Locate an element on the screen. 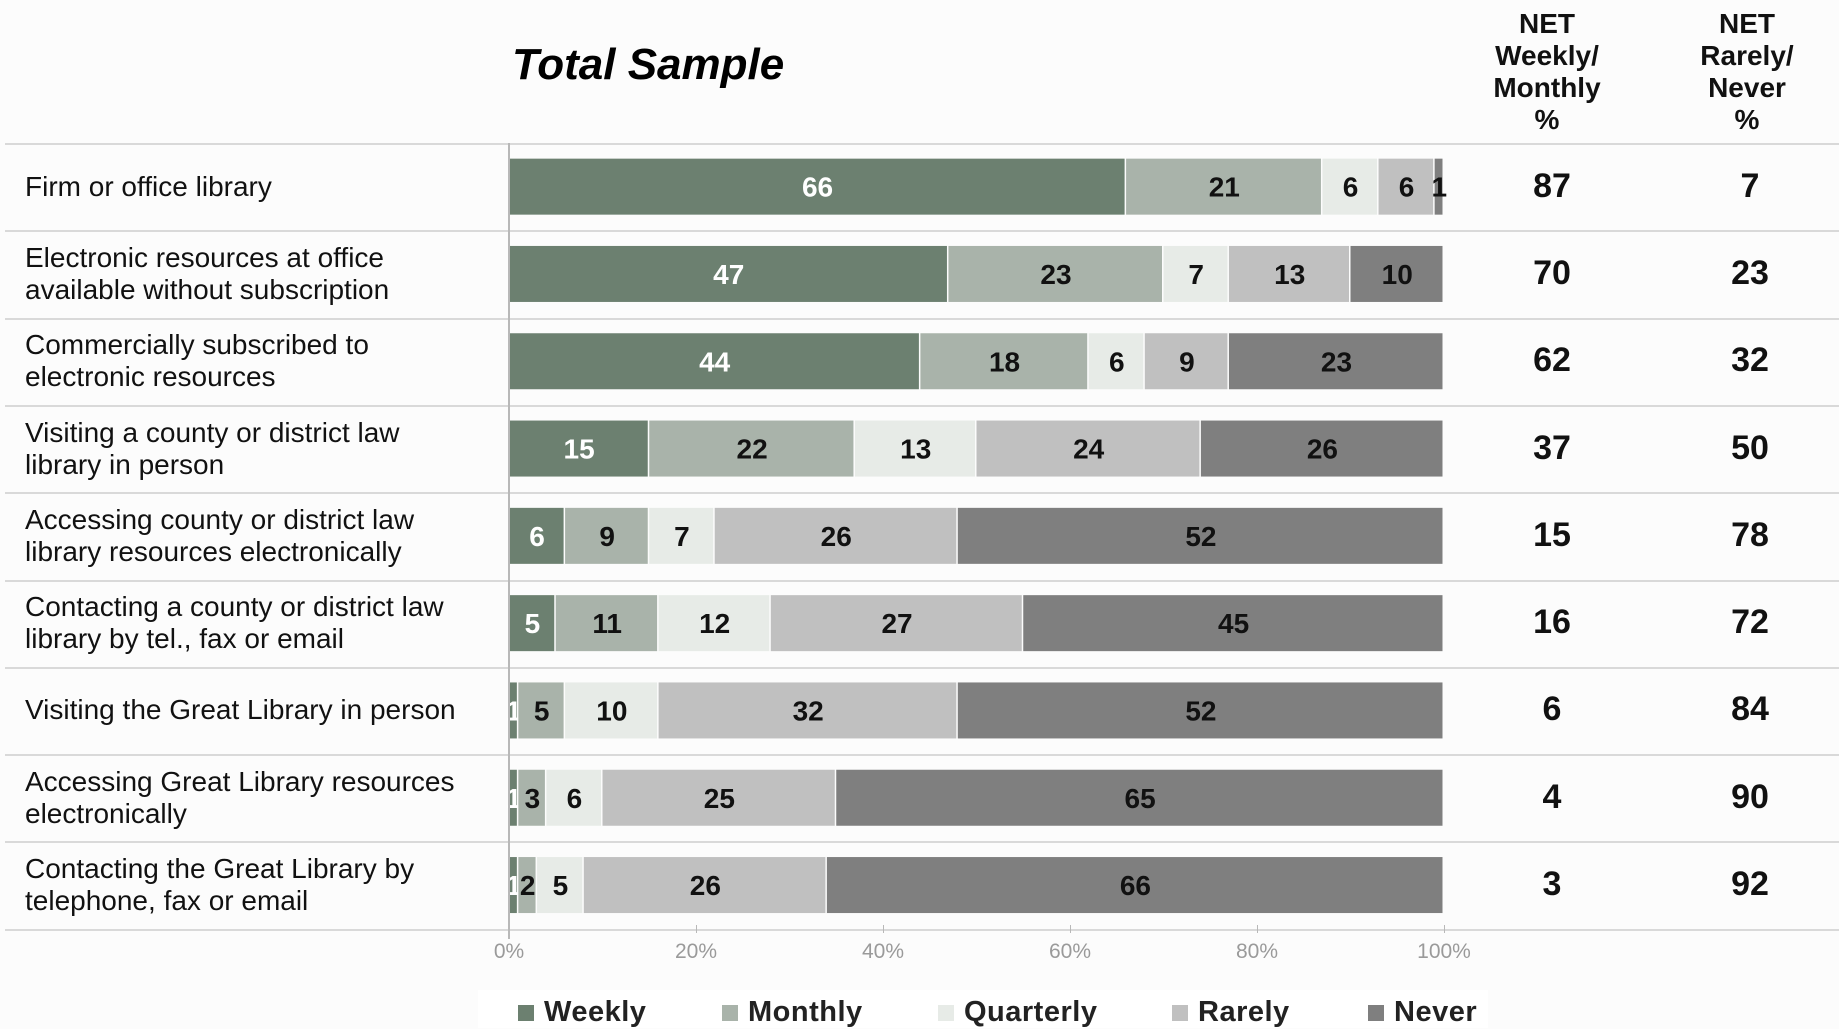 The height and width of the screenshot is (1029, 1839). category-label: Firm or office library is located at coordinates (265, 186).